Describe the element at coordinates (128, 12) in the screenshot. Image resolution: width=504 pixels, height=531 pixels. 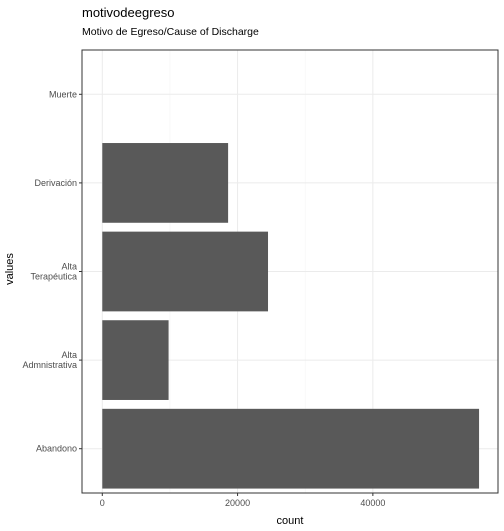
I see `chart-title: motivodeegreso` at that location.